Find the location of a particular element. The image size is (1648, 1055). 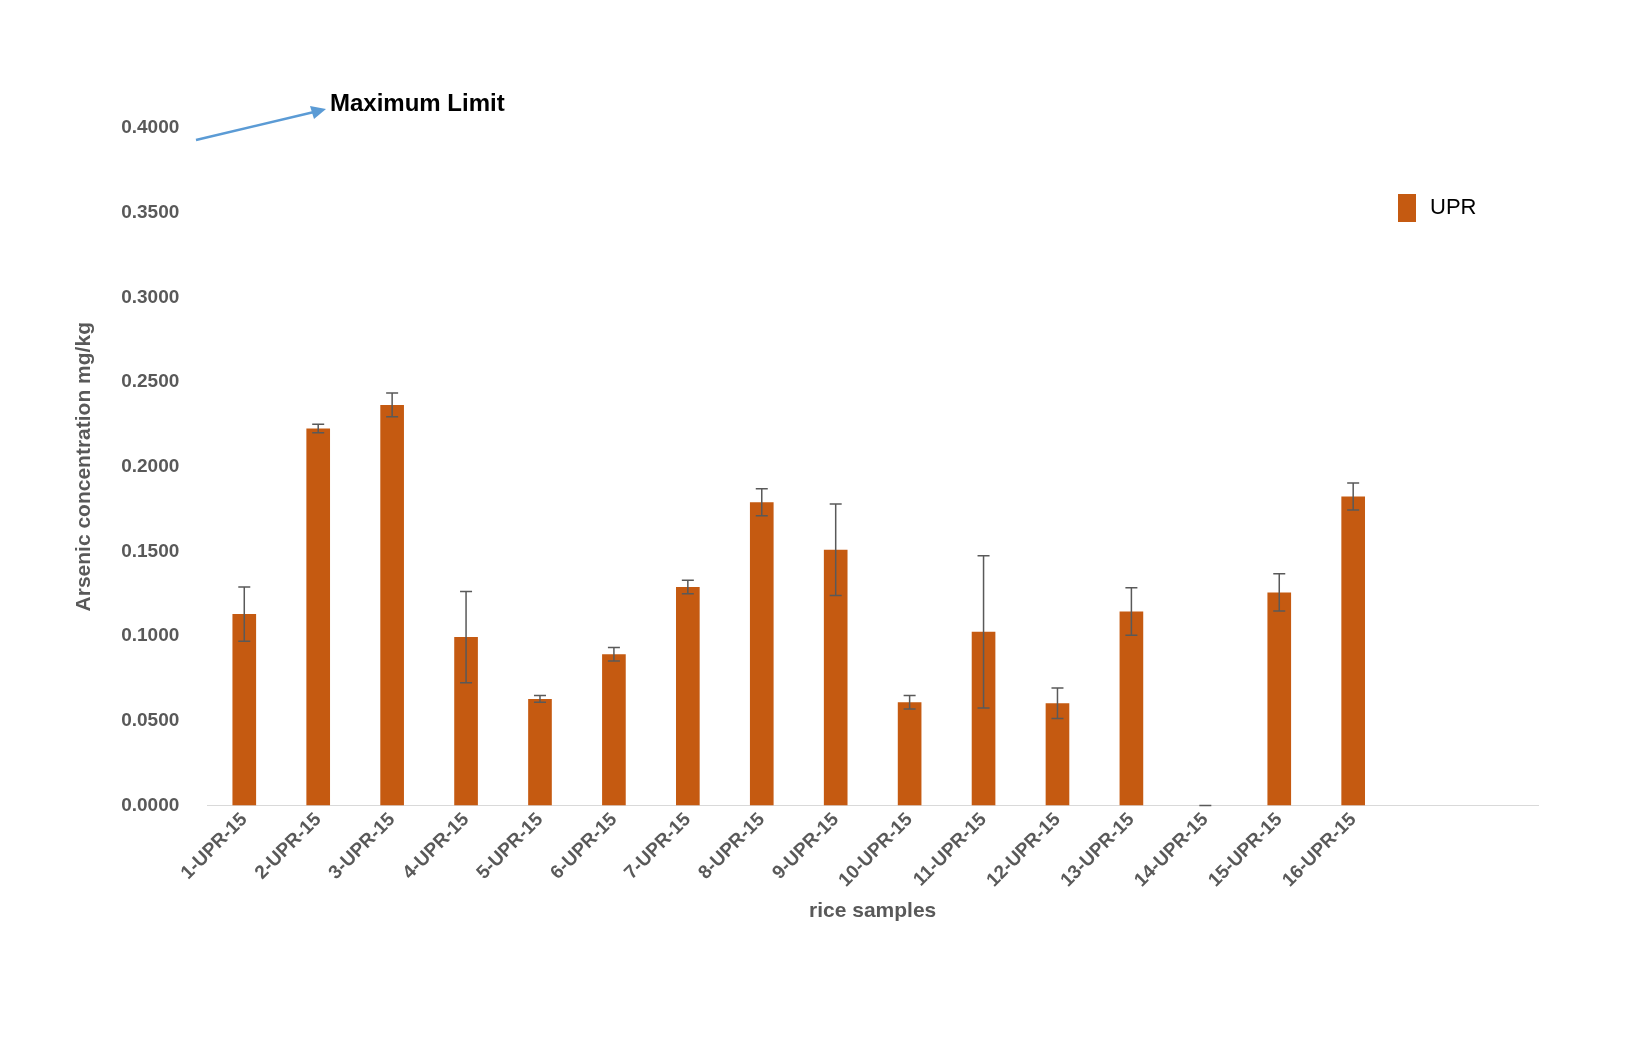

y-tick-label: 0.1500 is located at coordinates (150, 550).